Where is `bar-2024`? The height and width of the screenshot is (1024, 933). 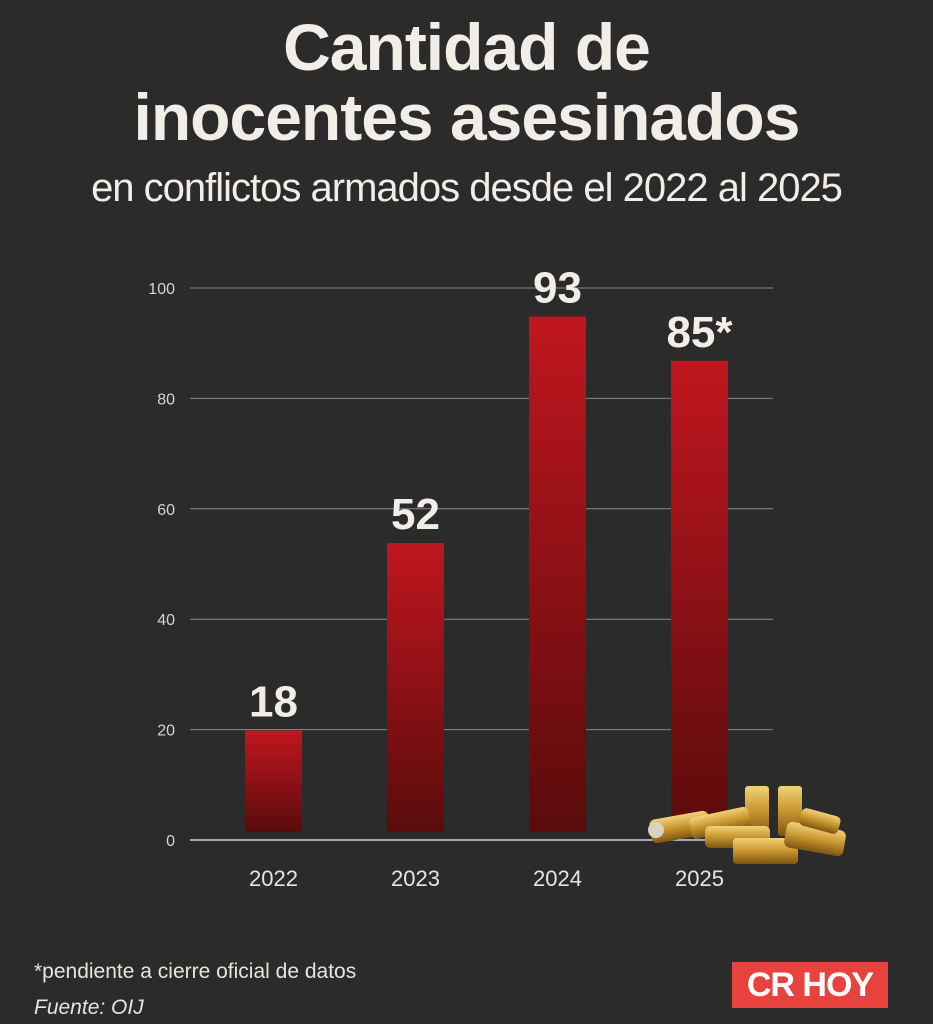
bar-2024 is located at coordinates (557, 574).